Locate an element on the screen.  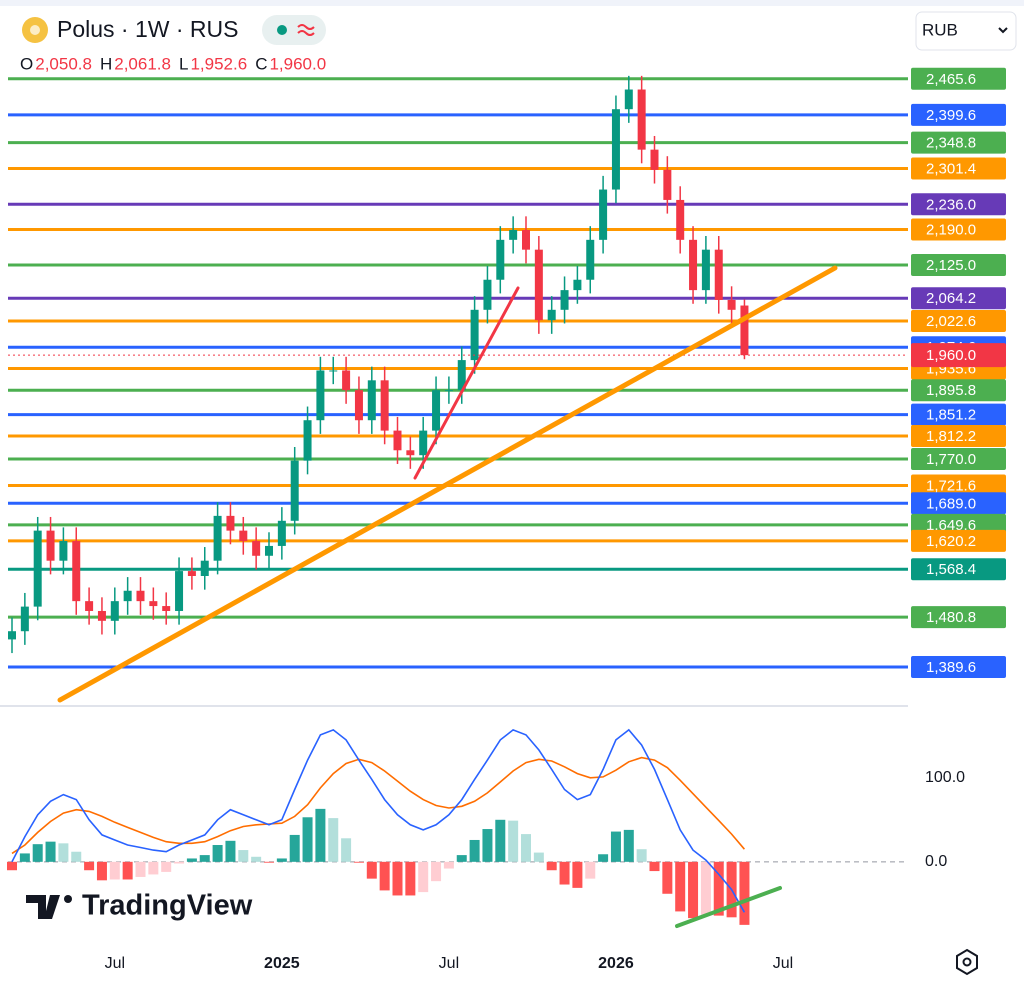
level-label: 1,812.2 is located at coordinates (951, 436).